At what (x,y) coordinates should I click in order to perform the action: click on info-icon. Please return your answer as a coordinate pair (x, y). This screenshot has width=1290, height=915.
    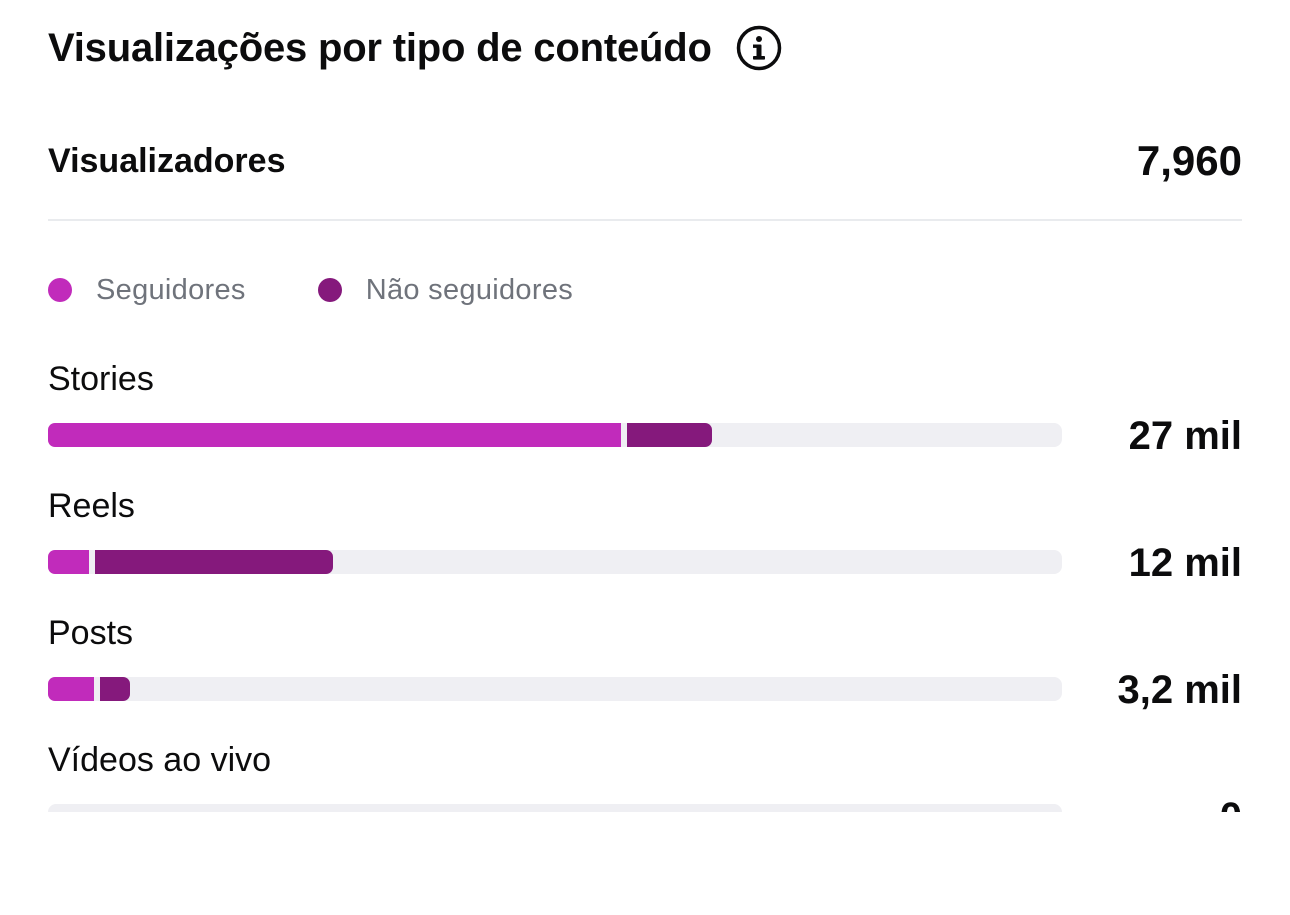
    Looking at the image, I should click on (759, 48).